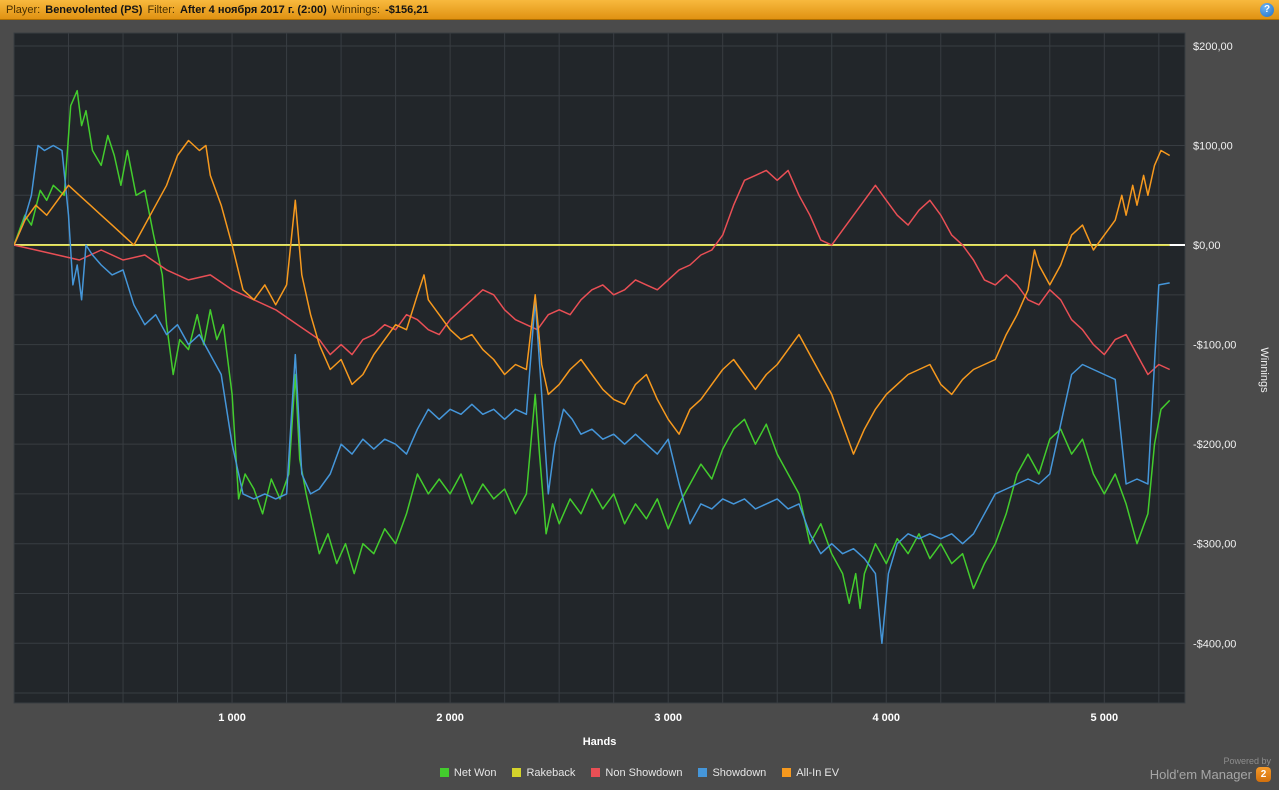  Describe the element at coordinates (1200, 774) in the screenshot. I see `brand-name: Hold'em Manager` at that location.